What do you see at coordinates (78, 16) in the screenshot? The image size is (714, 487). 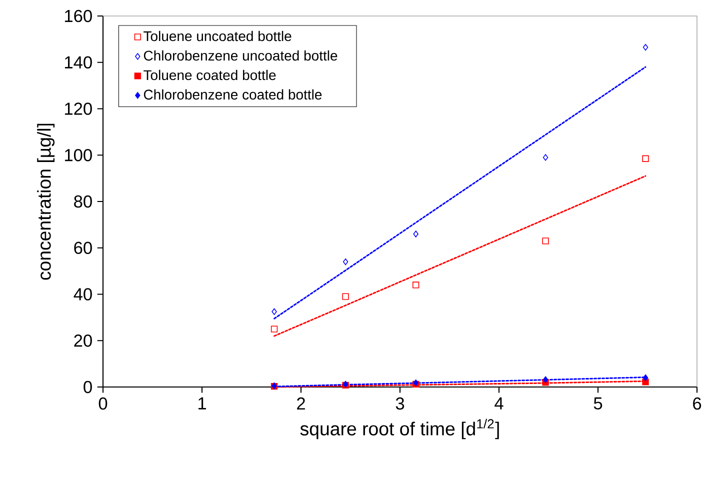 I see `y-tick-label: 160` at bounding box center [78, 16].